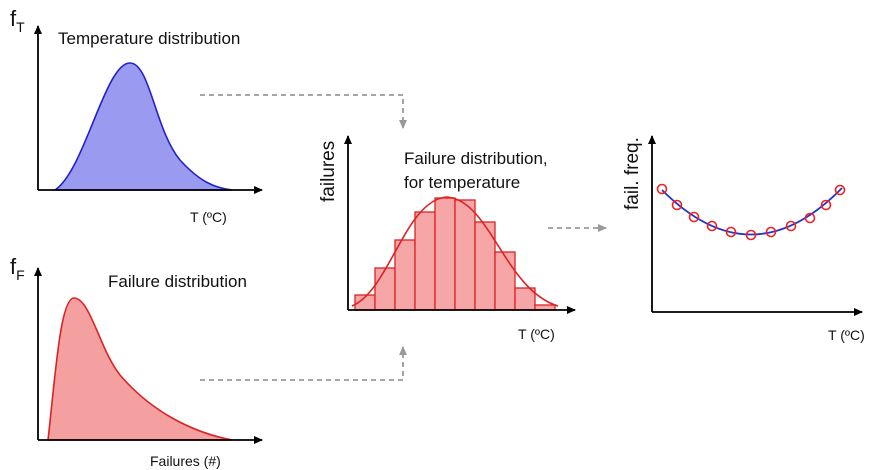  I want to click on failure-panel: fF Failure distribution Failures (#), so click(136, 361).